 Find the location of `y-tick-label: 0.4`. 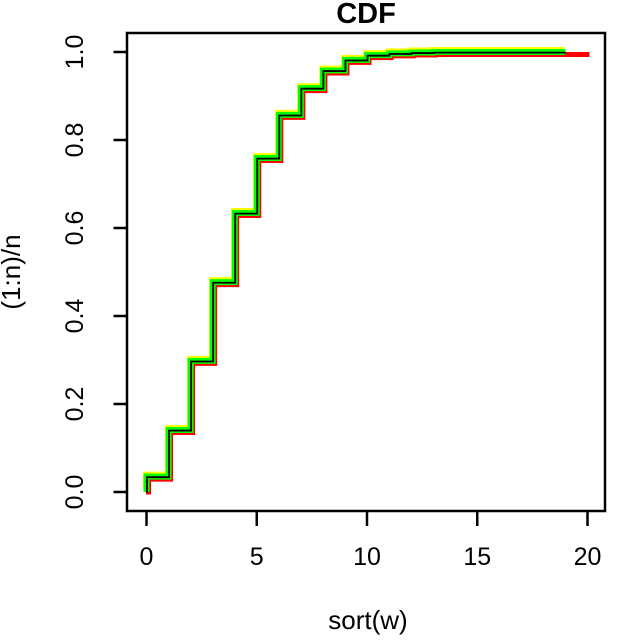

y-tick-label: 0.4 is located at coordinates (75, 316).